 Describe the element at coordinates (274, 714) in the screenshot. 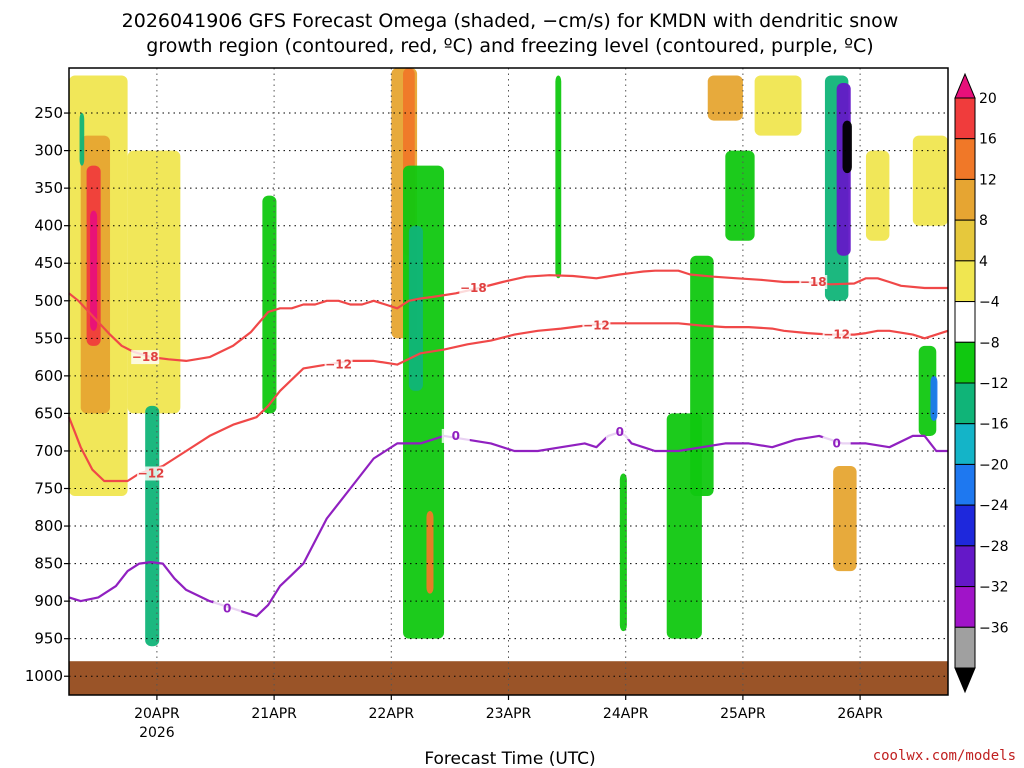

I see `x-tick-label-21APR: 21APR` at that location.